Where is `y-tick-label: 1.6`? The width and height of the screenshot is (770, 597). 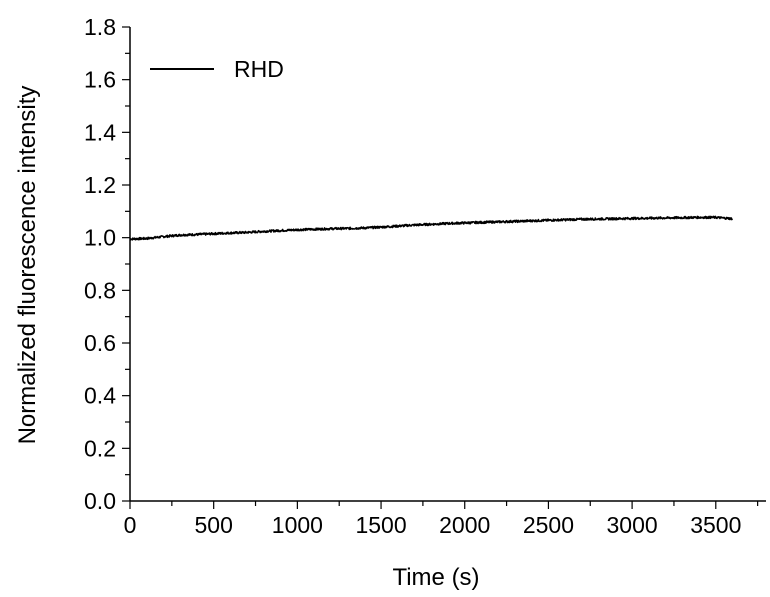
y-tick-label: 1.6 is located at coordinates (100, 80).